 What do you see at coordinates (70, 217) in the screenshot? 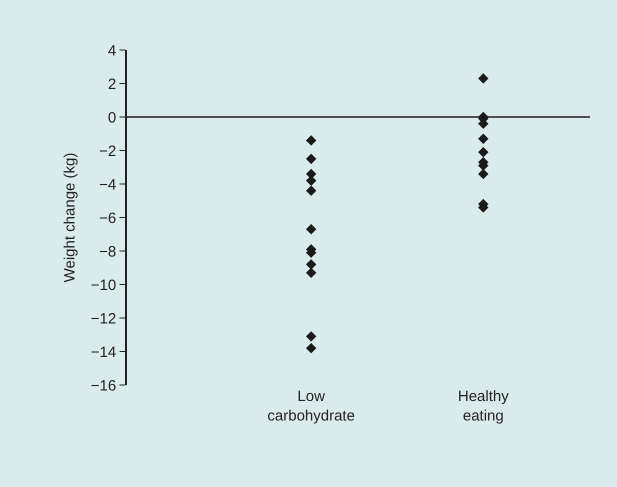
I see `y-axis-title: Weight change (kg)` at bounding box center [70, 217].